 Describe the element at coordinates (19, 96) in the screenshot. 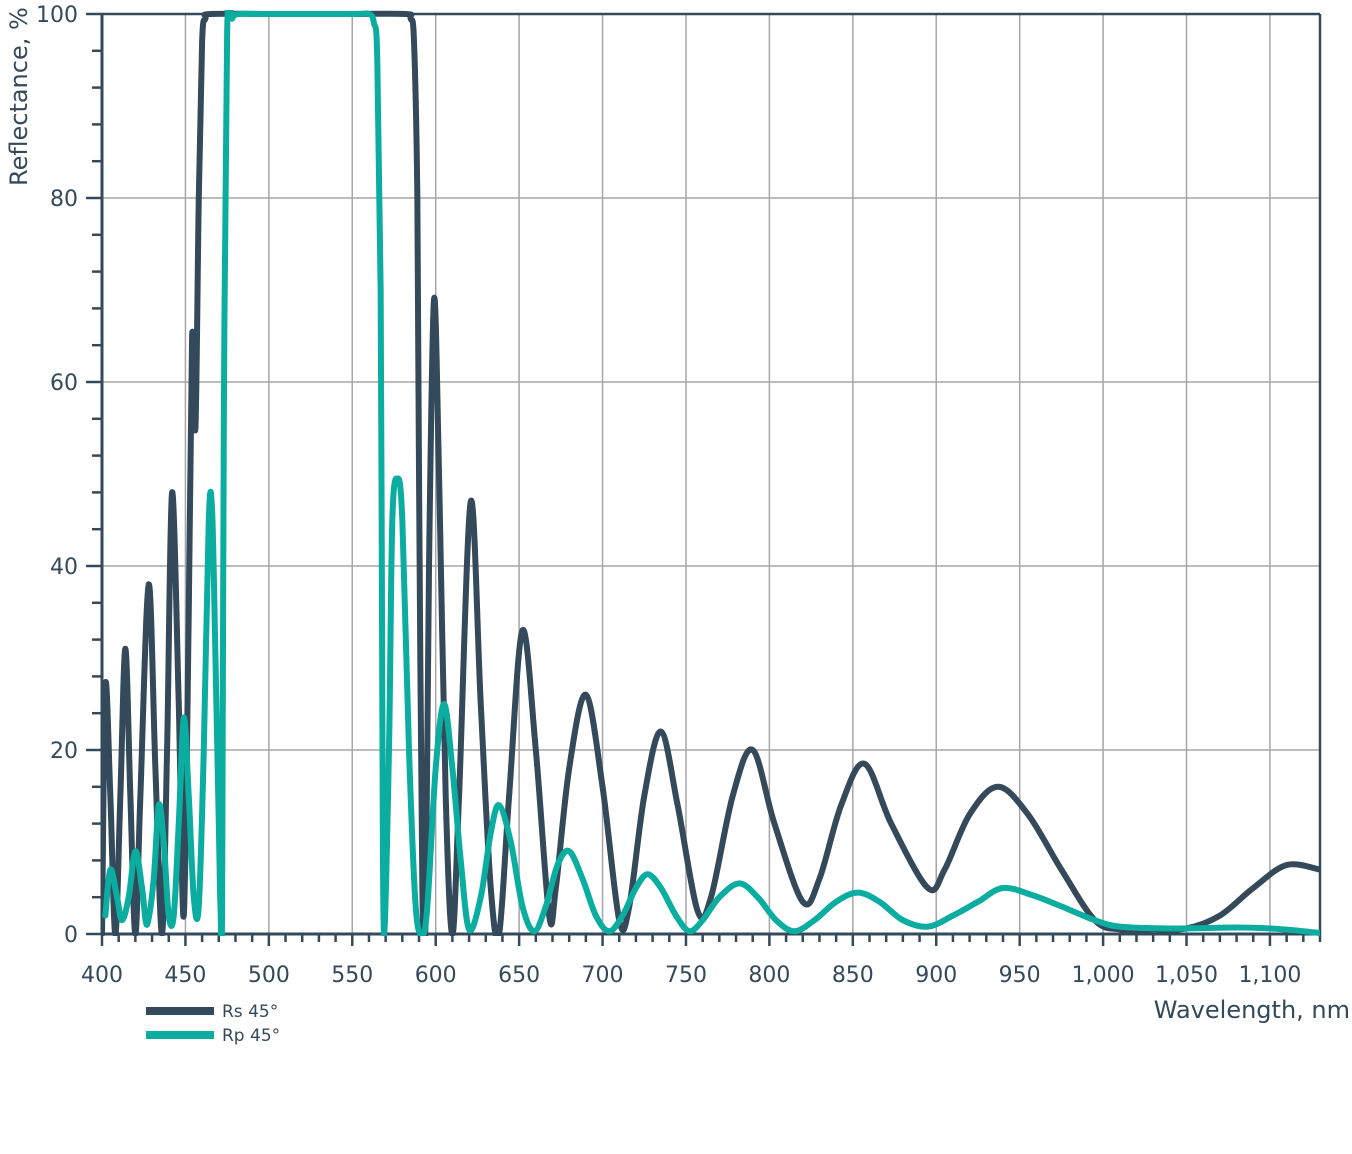

I see `y-axis-title: Reflectance, %` at that location.